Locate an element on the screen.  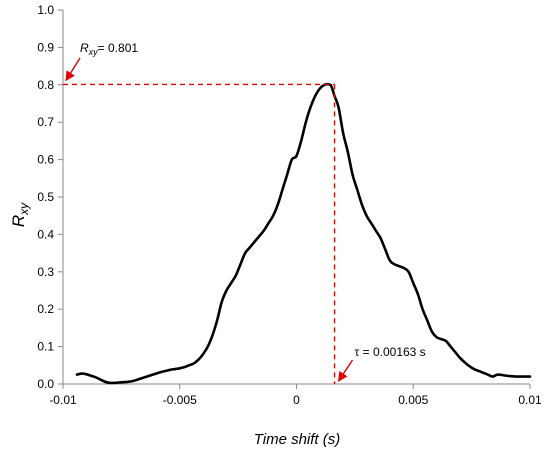
y-tick-label: 0.0 is located at coordinates (45, 384).